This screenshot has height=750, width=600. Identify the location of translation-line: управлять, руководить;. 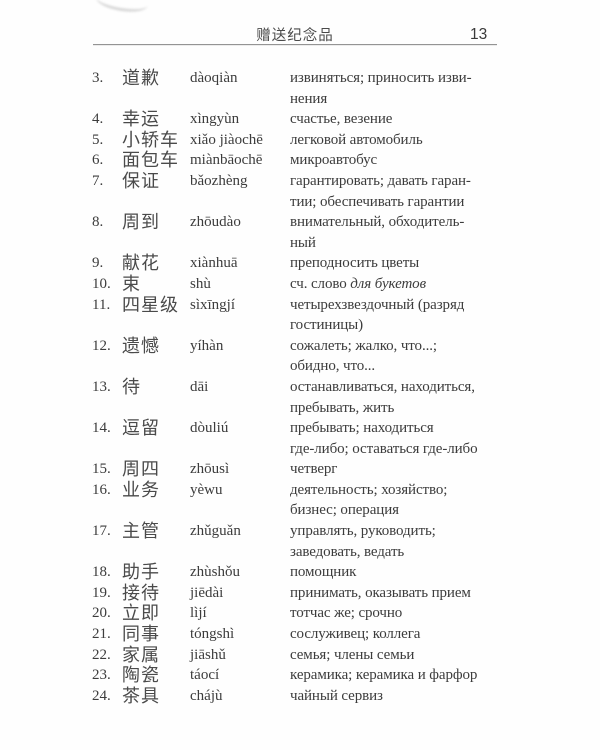
(363, 531).